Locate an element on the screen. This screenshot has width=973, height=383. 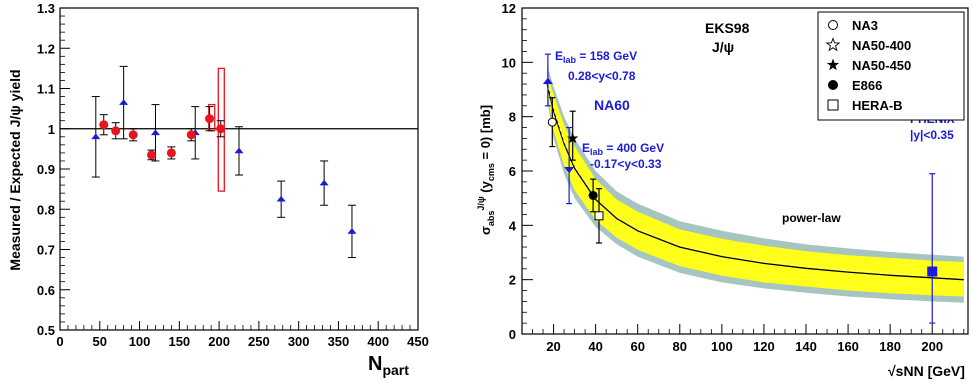
right-title: EKS98 is located at coordinates (727, 28).